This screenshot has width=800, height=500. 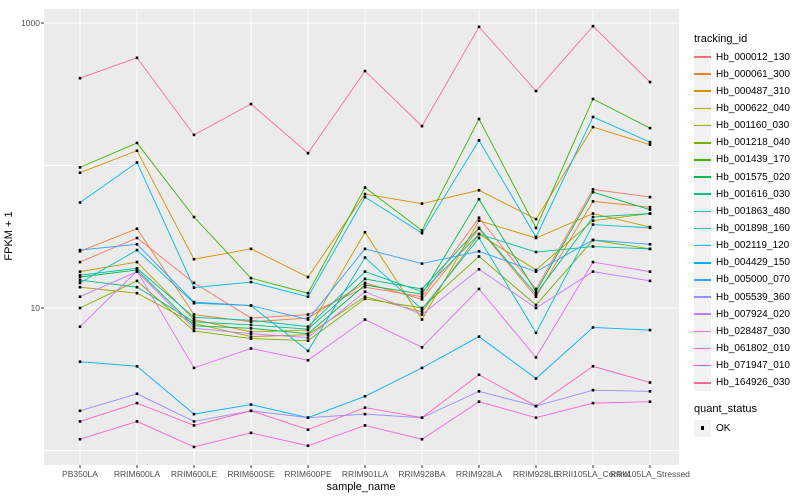 What do you see at coordinates (753, 366) in the screenshot?
I see `legend-item-label: Hb_071947_010` at bounding box center [753, 366].